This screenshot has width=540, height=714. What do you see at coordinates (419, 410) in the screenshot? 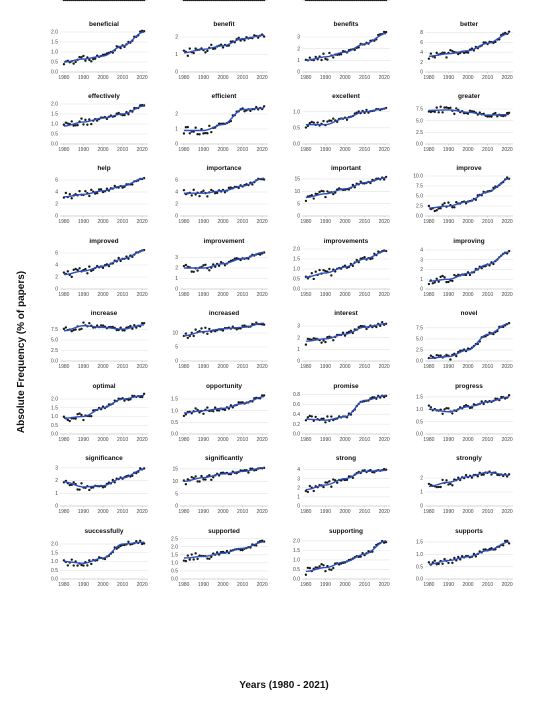
I see `y-tick-label: 1.0` at bounding box center [419, 410].